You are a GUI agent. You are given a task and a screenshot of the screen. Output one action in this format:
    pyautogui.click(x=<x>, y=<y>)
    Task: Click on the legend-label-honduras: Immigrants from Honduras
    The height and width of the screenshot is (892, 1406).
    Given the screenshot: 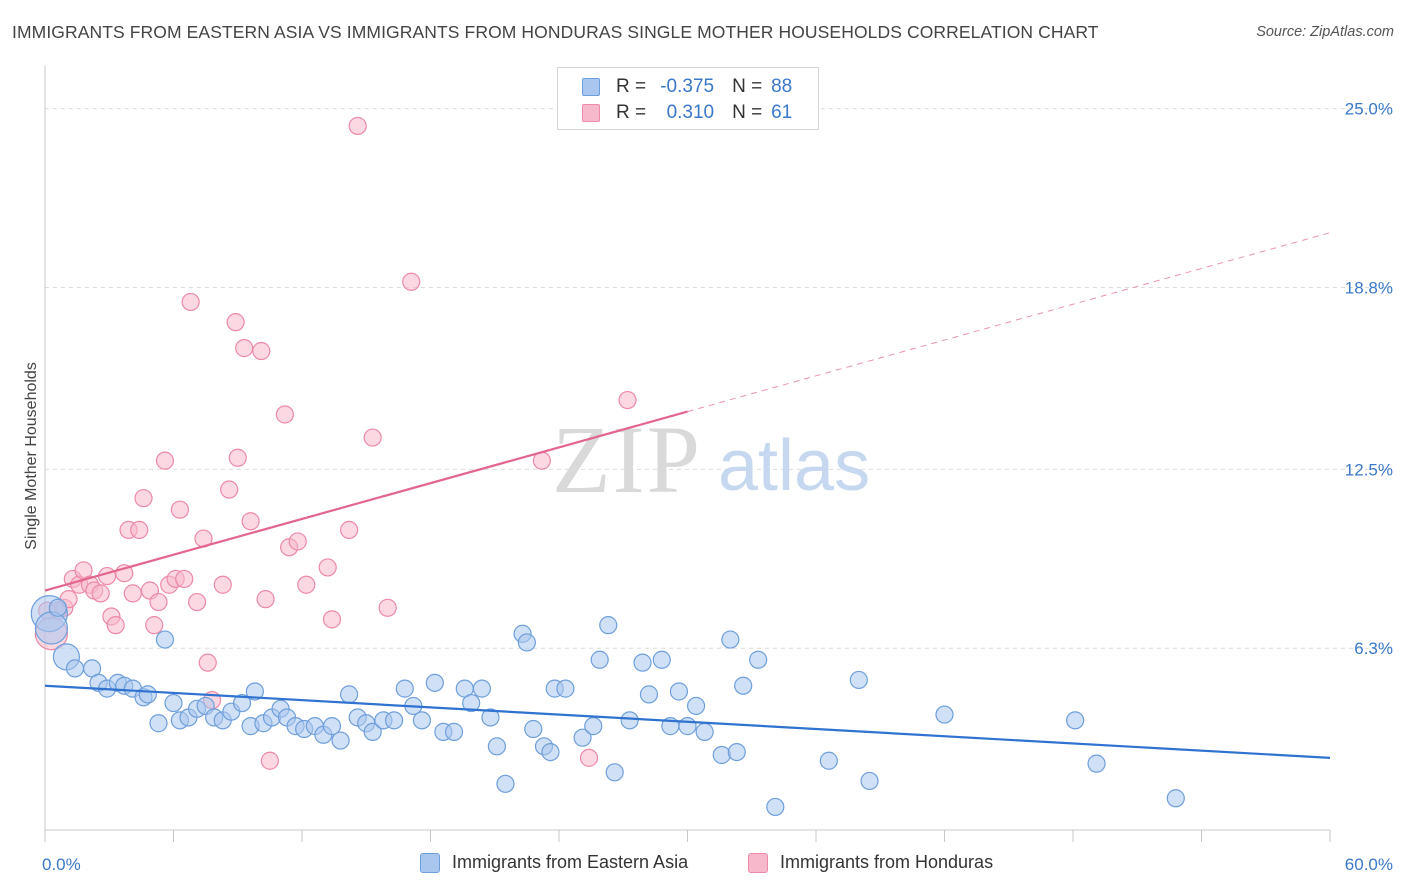 What is the action you would take?
    pyautogui.click(x=887, y=862)
    